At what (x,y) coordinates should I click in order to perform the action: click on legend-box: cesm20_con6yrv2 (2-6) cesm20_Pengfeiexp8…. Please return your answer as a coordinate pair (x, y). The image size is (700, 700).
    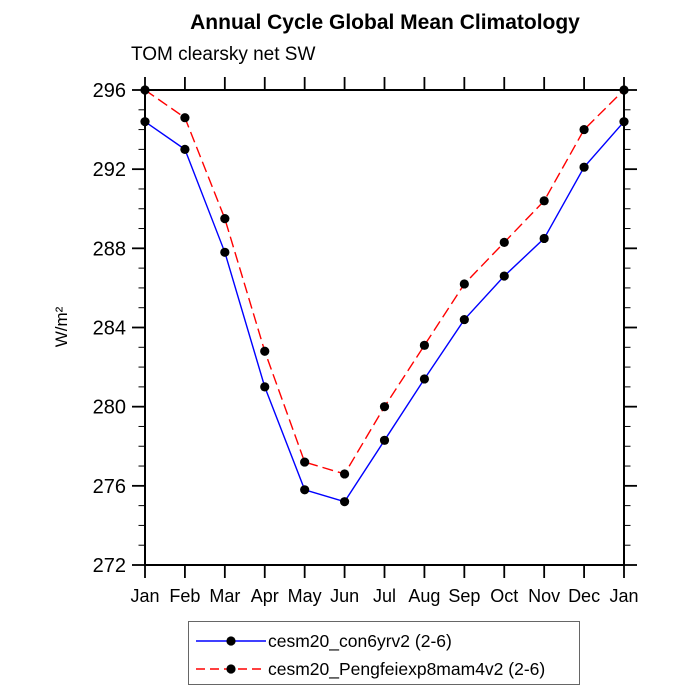
    Looking at the image, I should click on (384, 653).